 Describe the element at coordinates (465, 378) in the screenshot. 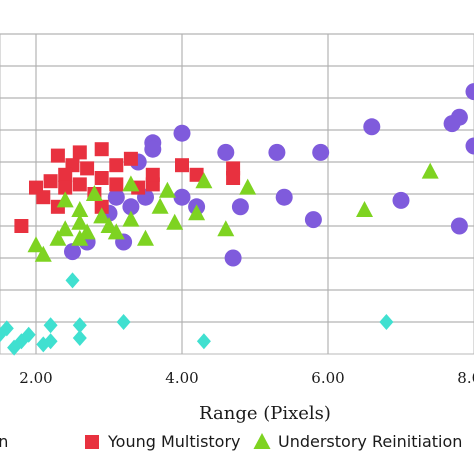

I see `x-tick-label: 8.00` at that location.